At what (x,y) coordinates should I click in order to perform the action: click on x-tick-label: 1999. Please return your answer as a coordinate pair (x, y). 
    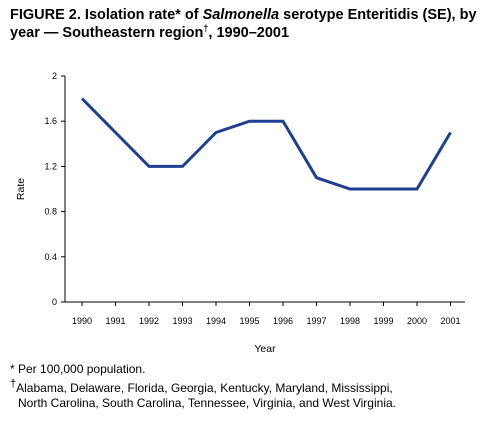
    Looking at the image, I should click on (383, 321).